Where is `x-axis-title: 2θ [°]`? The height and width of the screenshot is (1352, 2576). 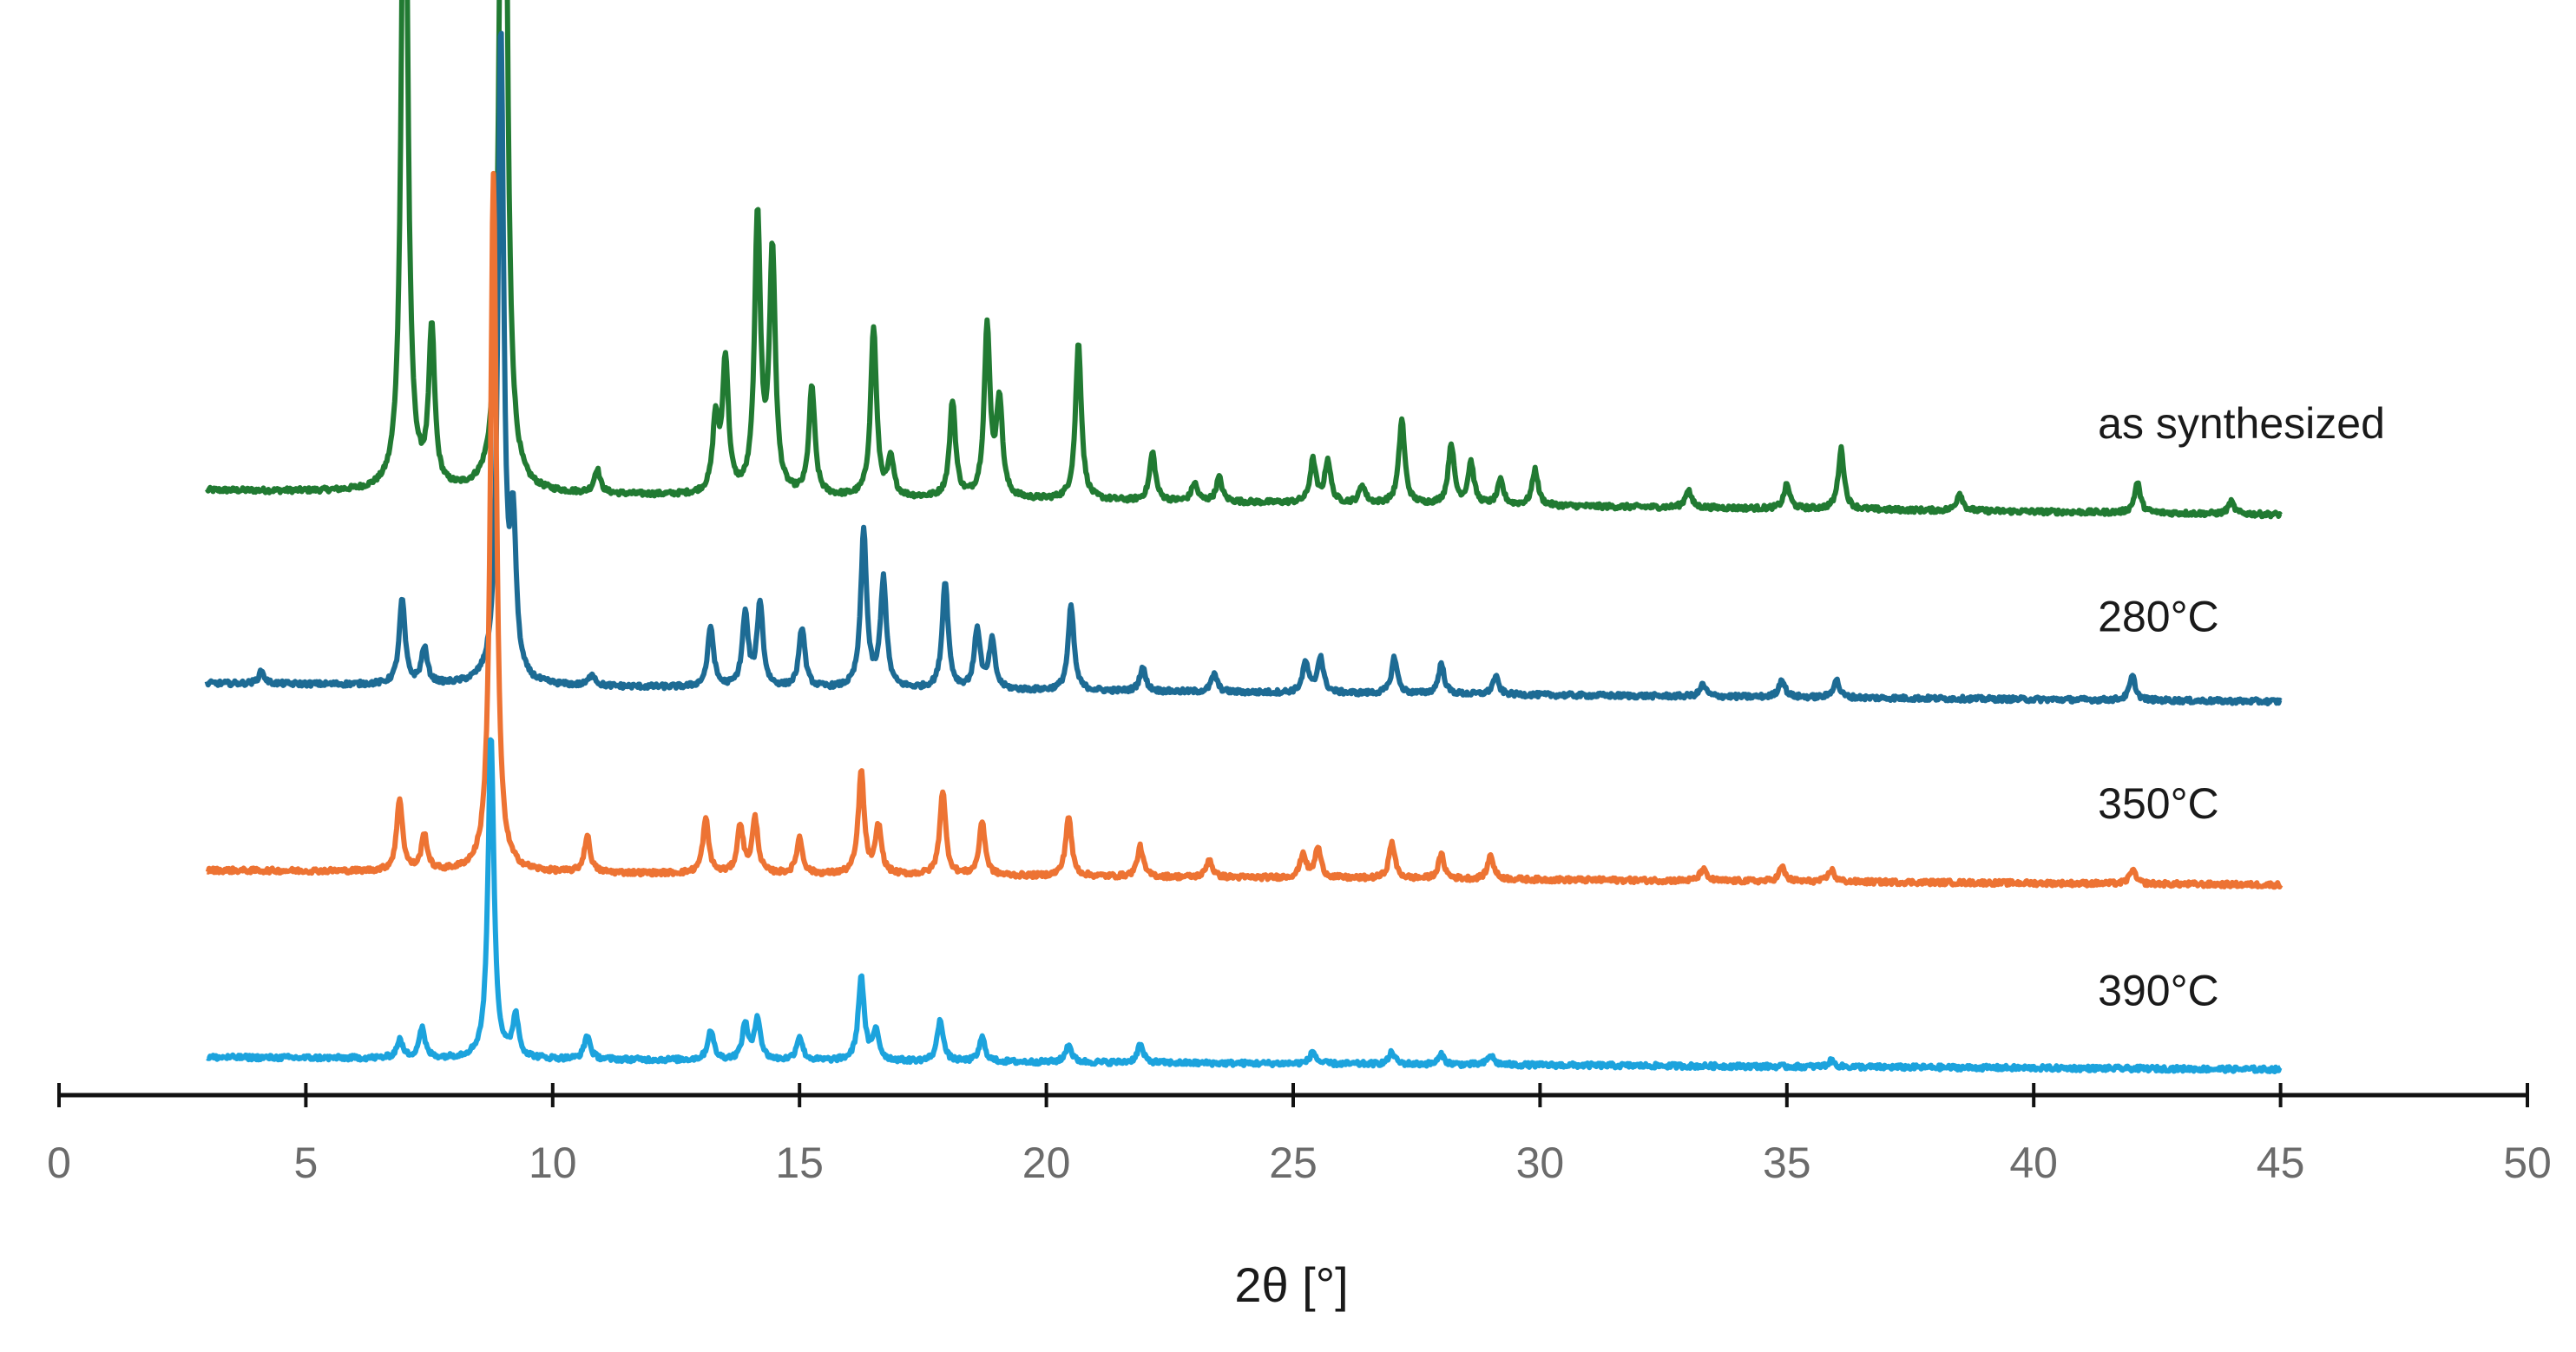 x-axis-title: 2θ [°] is located at coordinates (1291, 1285).